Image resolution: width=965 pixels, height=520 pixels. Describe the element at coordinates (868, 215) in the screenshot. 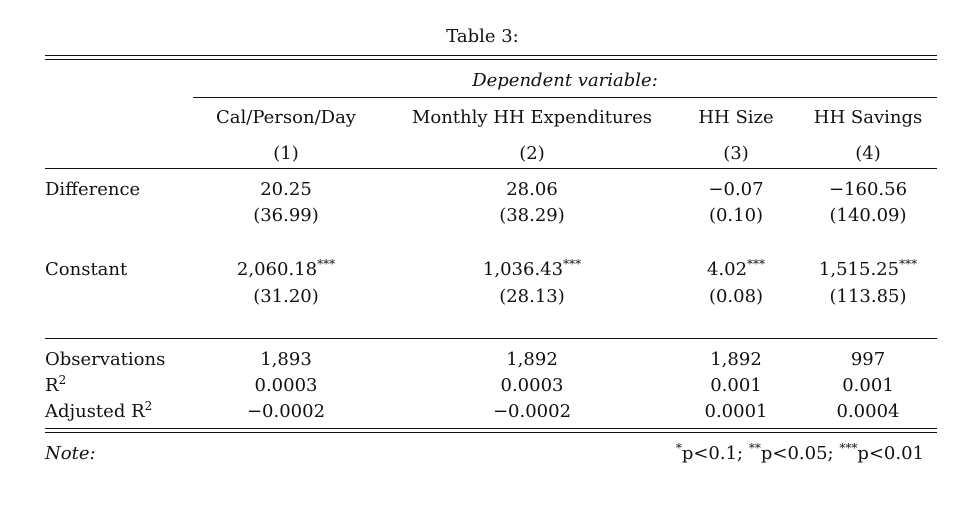

I see `difference-se-4: (140.09)` at that location.